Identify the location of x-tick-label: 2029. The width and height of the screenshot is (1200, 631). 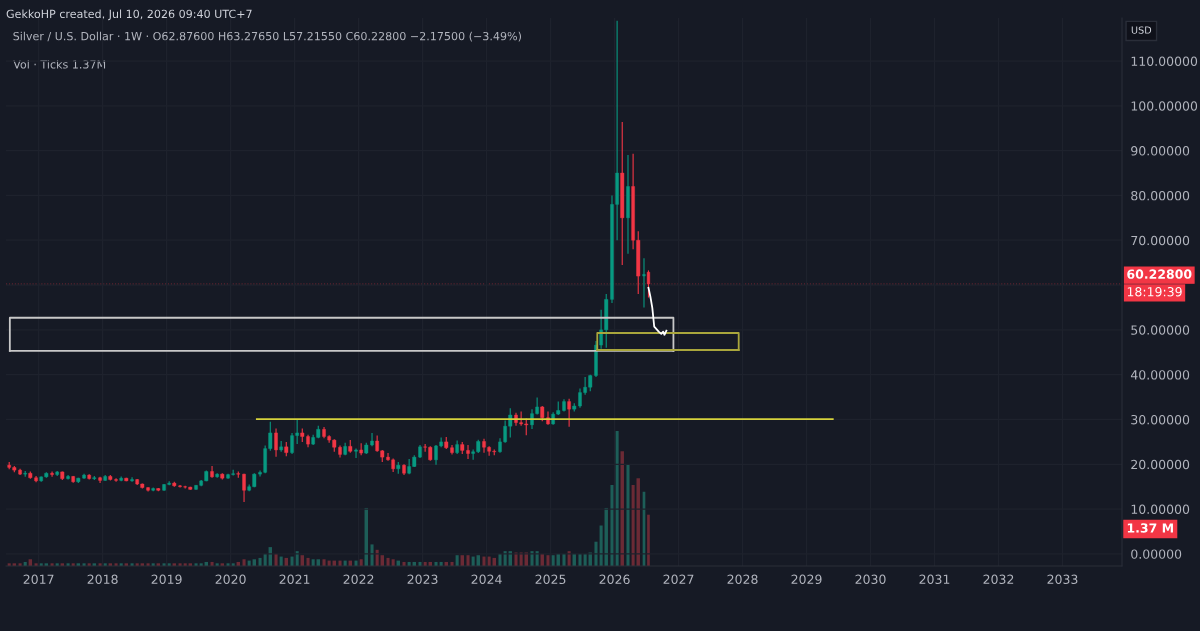
(806, 579).